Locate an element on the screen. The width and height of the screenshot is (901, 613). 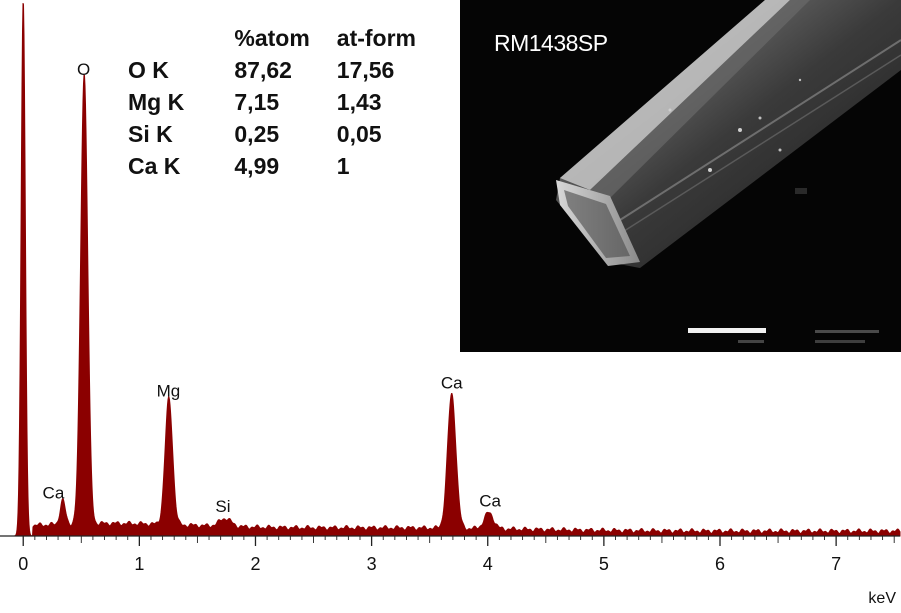
header-atom-percent: %atom is located at coordinates (272, 38).